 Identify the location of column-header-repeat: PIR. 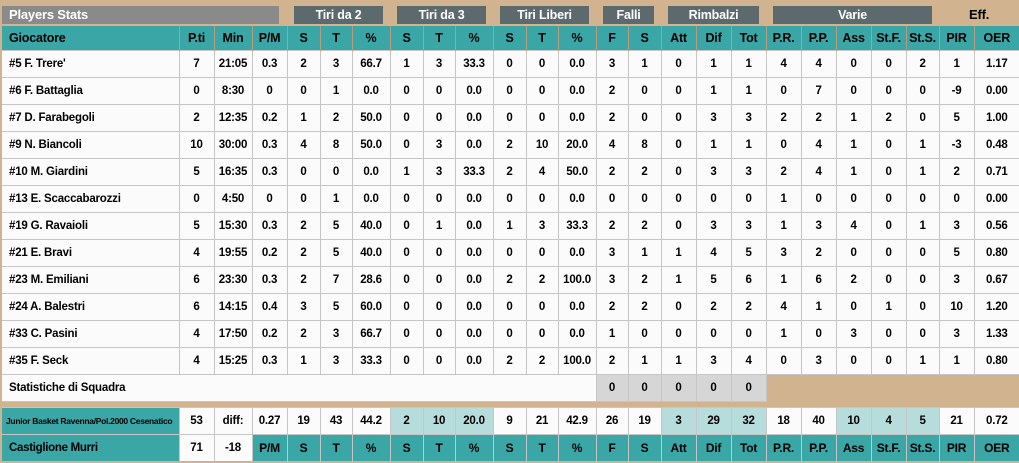
(956, 448).